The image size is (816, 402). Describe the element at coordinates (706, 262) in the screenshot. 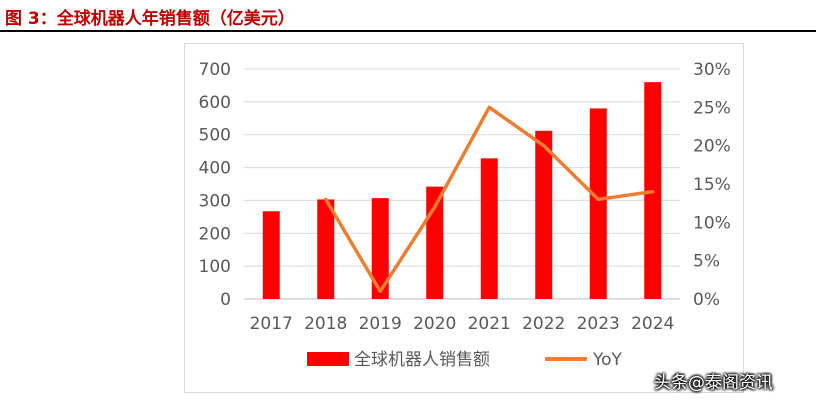

I see `y-right-tick-label: 5%` at that location.